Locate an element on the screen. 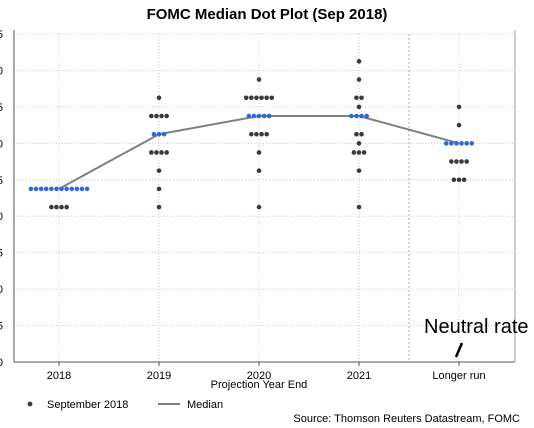 This screenshot has height=428, width=534. y-axis-ticks: 5 .0 .5 .0 .5 .0 .5 .0 .5 .0 is located at coordinates (1, 199).